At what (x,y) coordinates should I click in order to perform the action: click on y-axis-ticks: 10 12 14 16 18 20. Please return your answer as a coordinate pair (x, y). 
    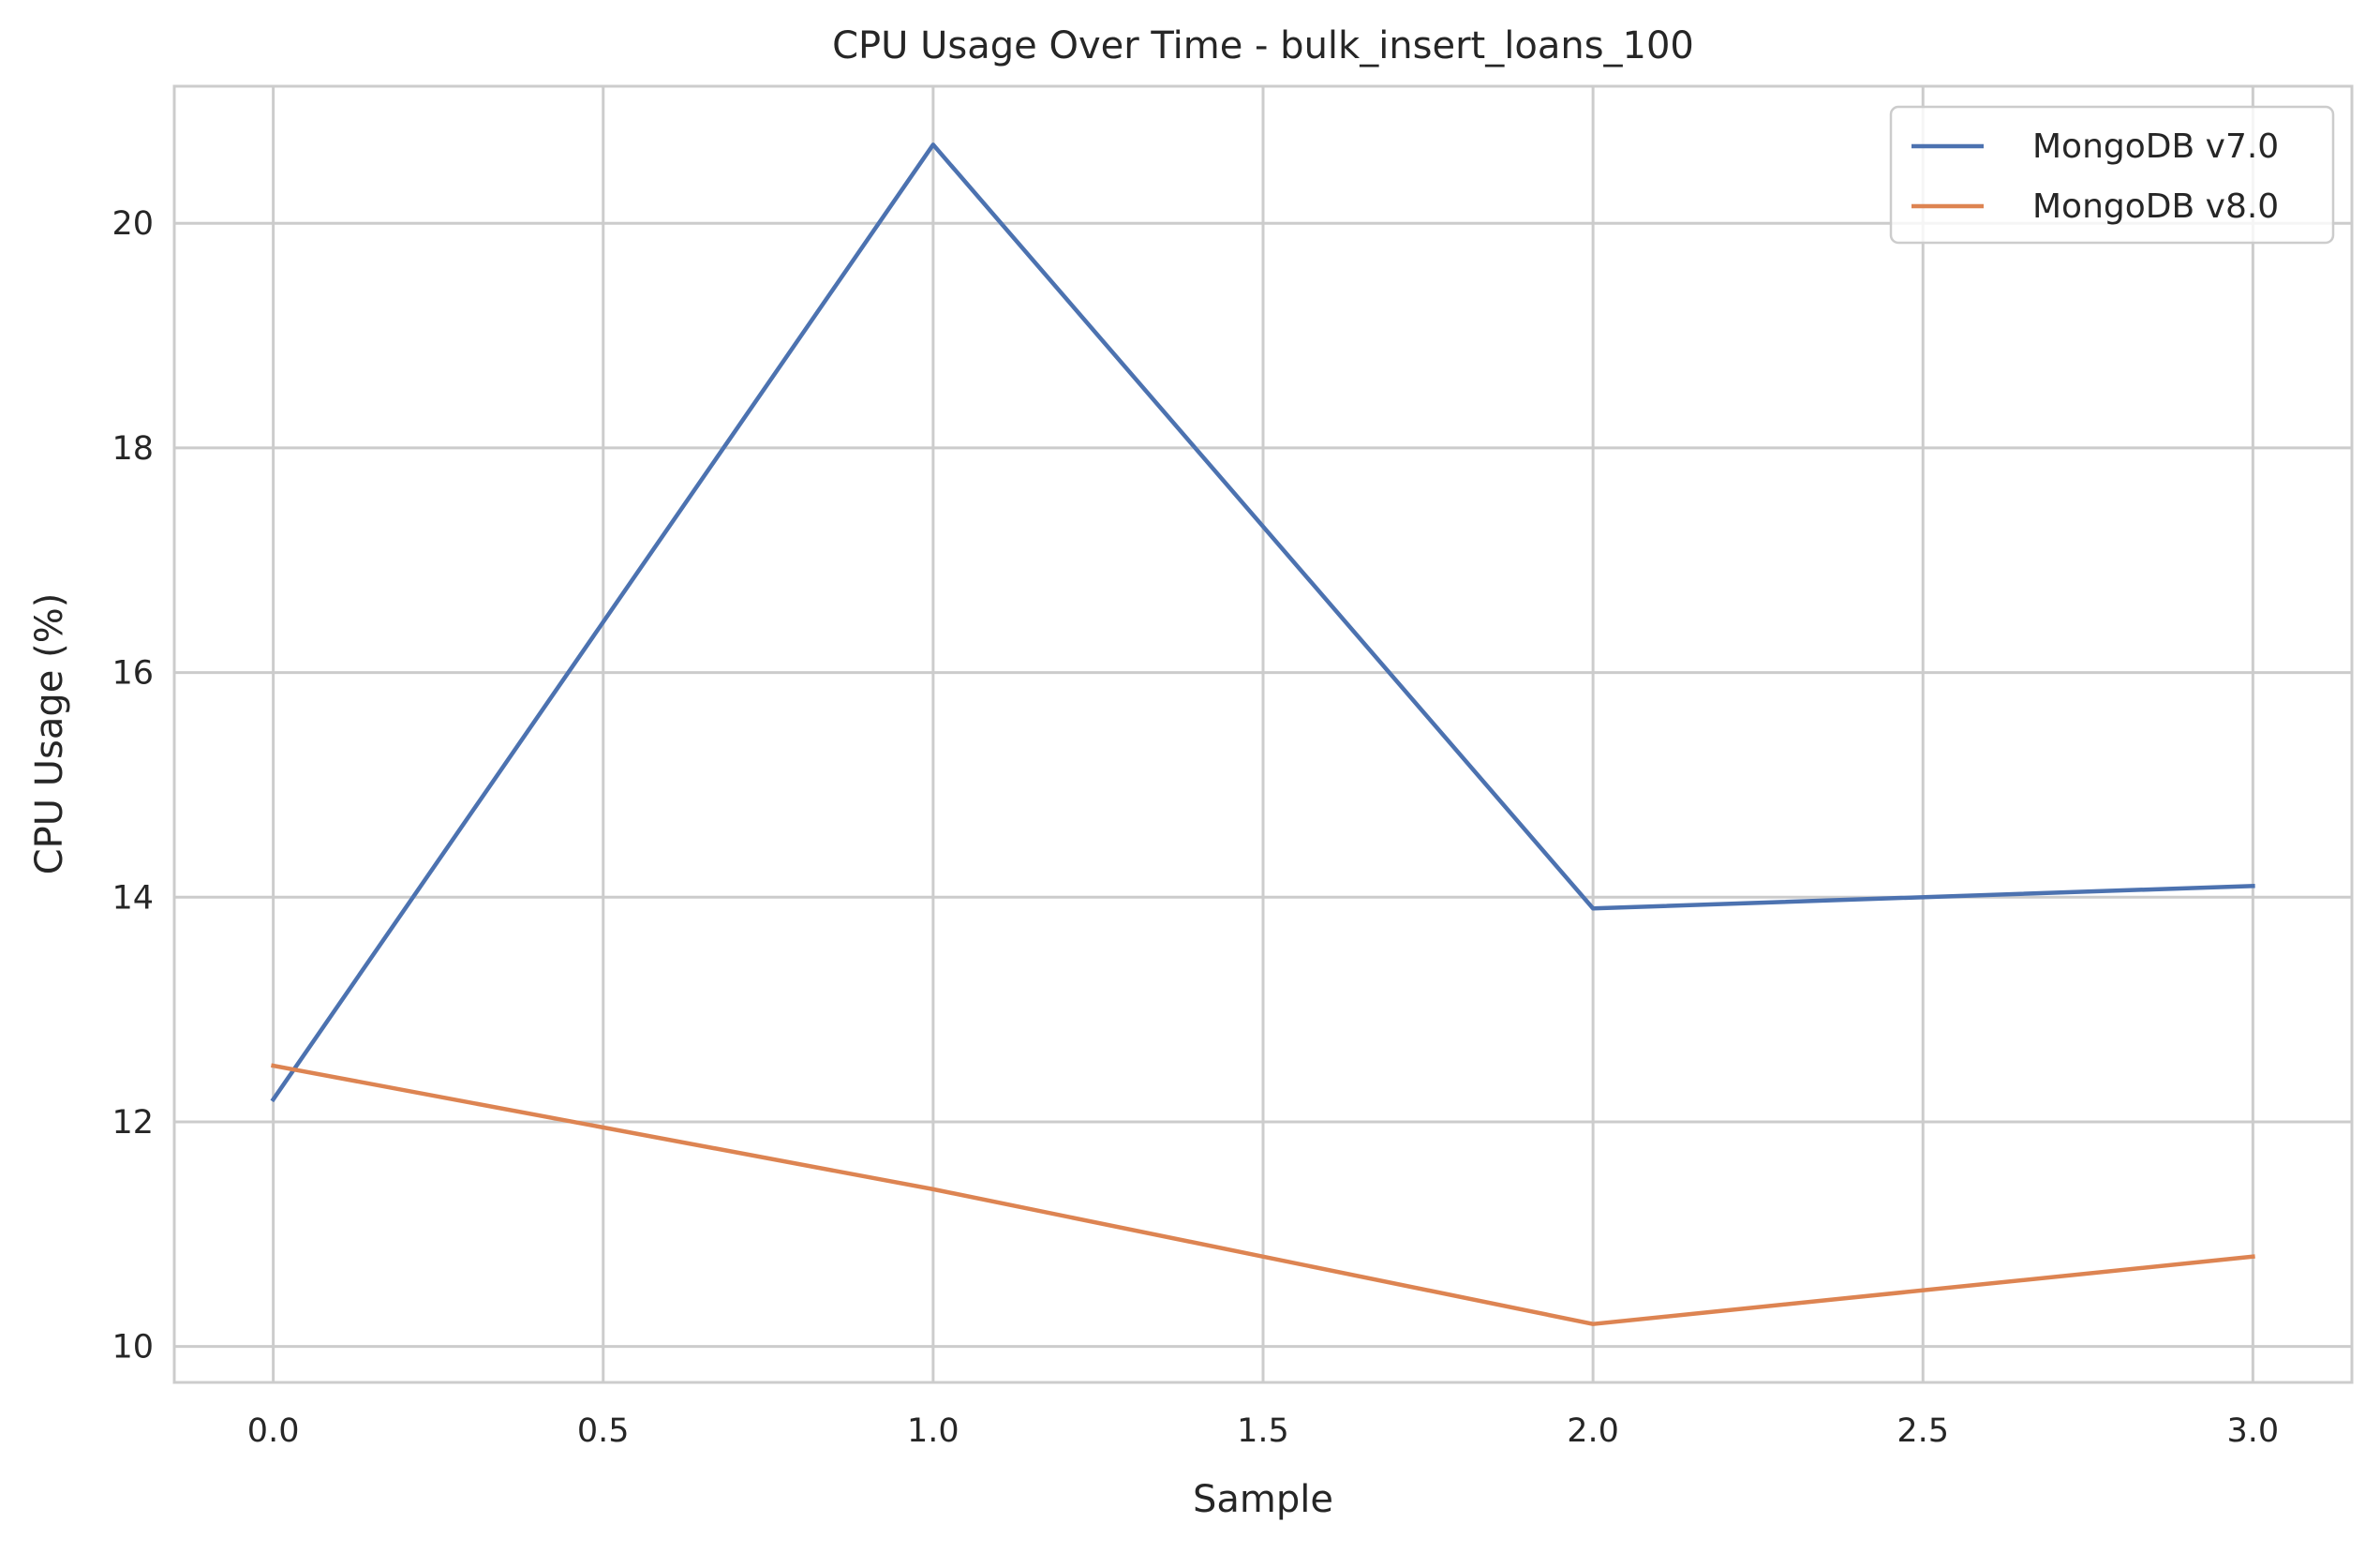
    Looking at the image, I should click on (133, 785).